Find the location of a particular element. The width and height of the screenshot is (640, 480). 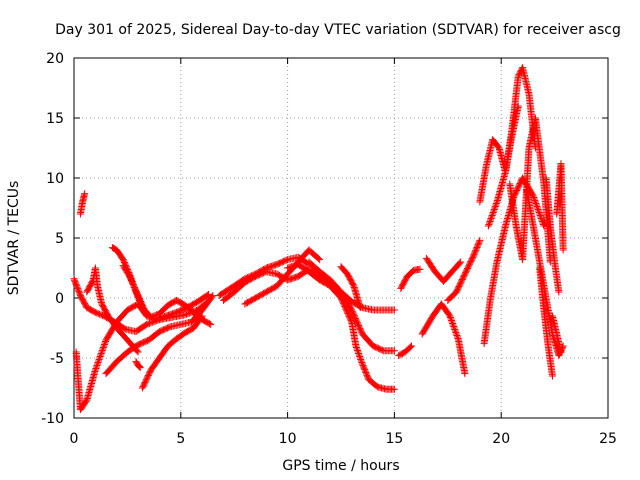

y-axis-title: SDTVAR / TECUs is located at coordinates (14, 238).